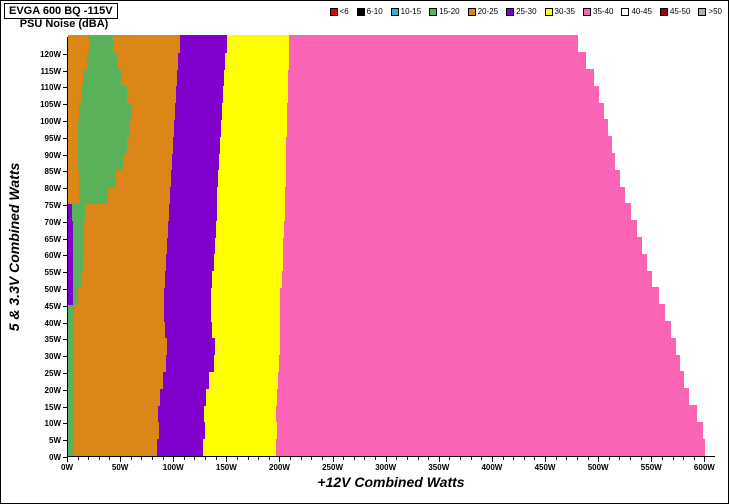 Image resolution: width=729 pixels, height=504 pixels. I want to click on y-tick-label: 40W, so click(52, 323).